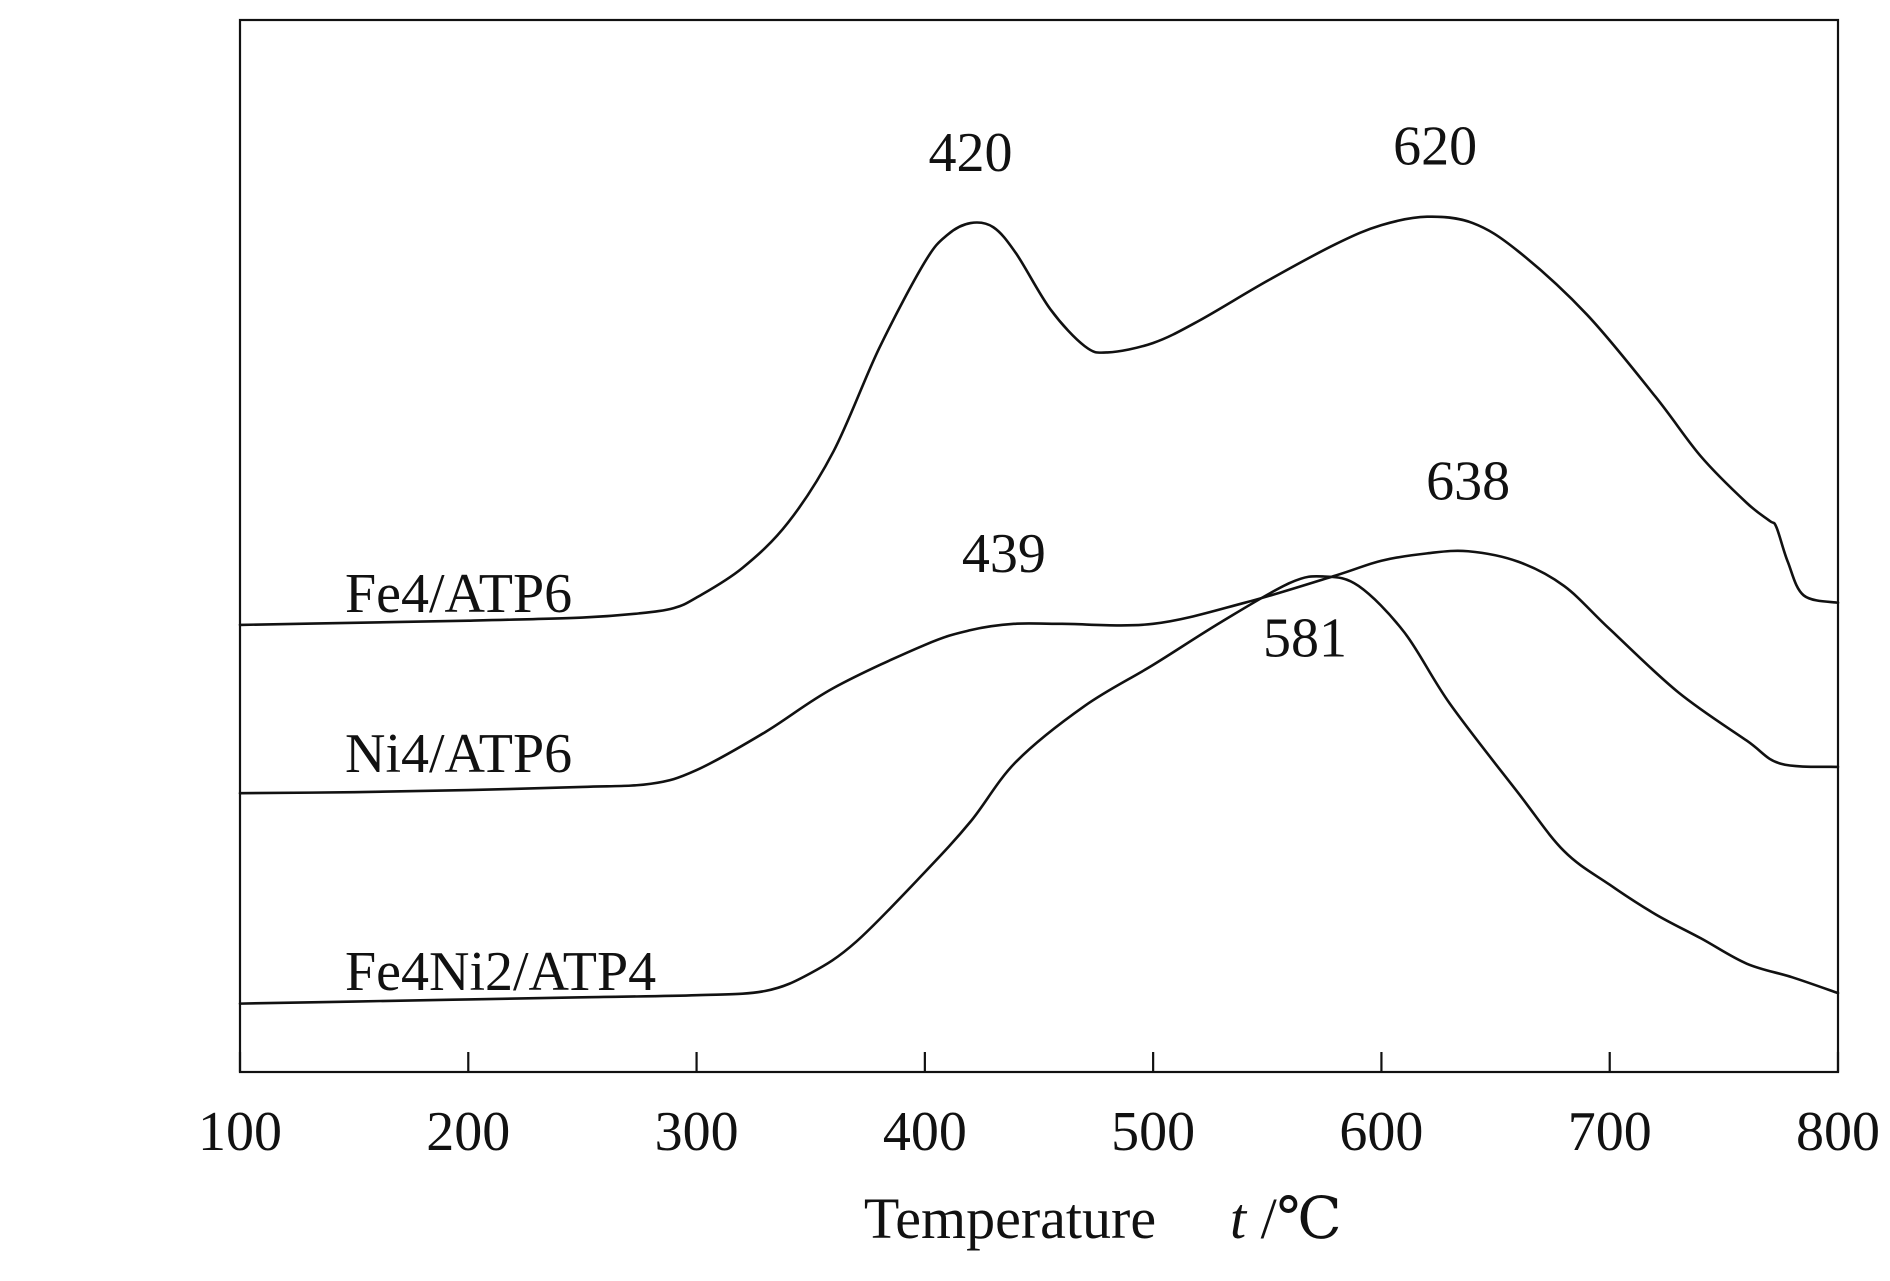 This screenshot has width=1890, height=1281. Describe the element at coordinates (1010, 1218) in the screenshot. I see `x-axis-title: Temperature` at that location.